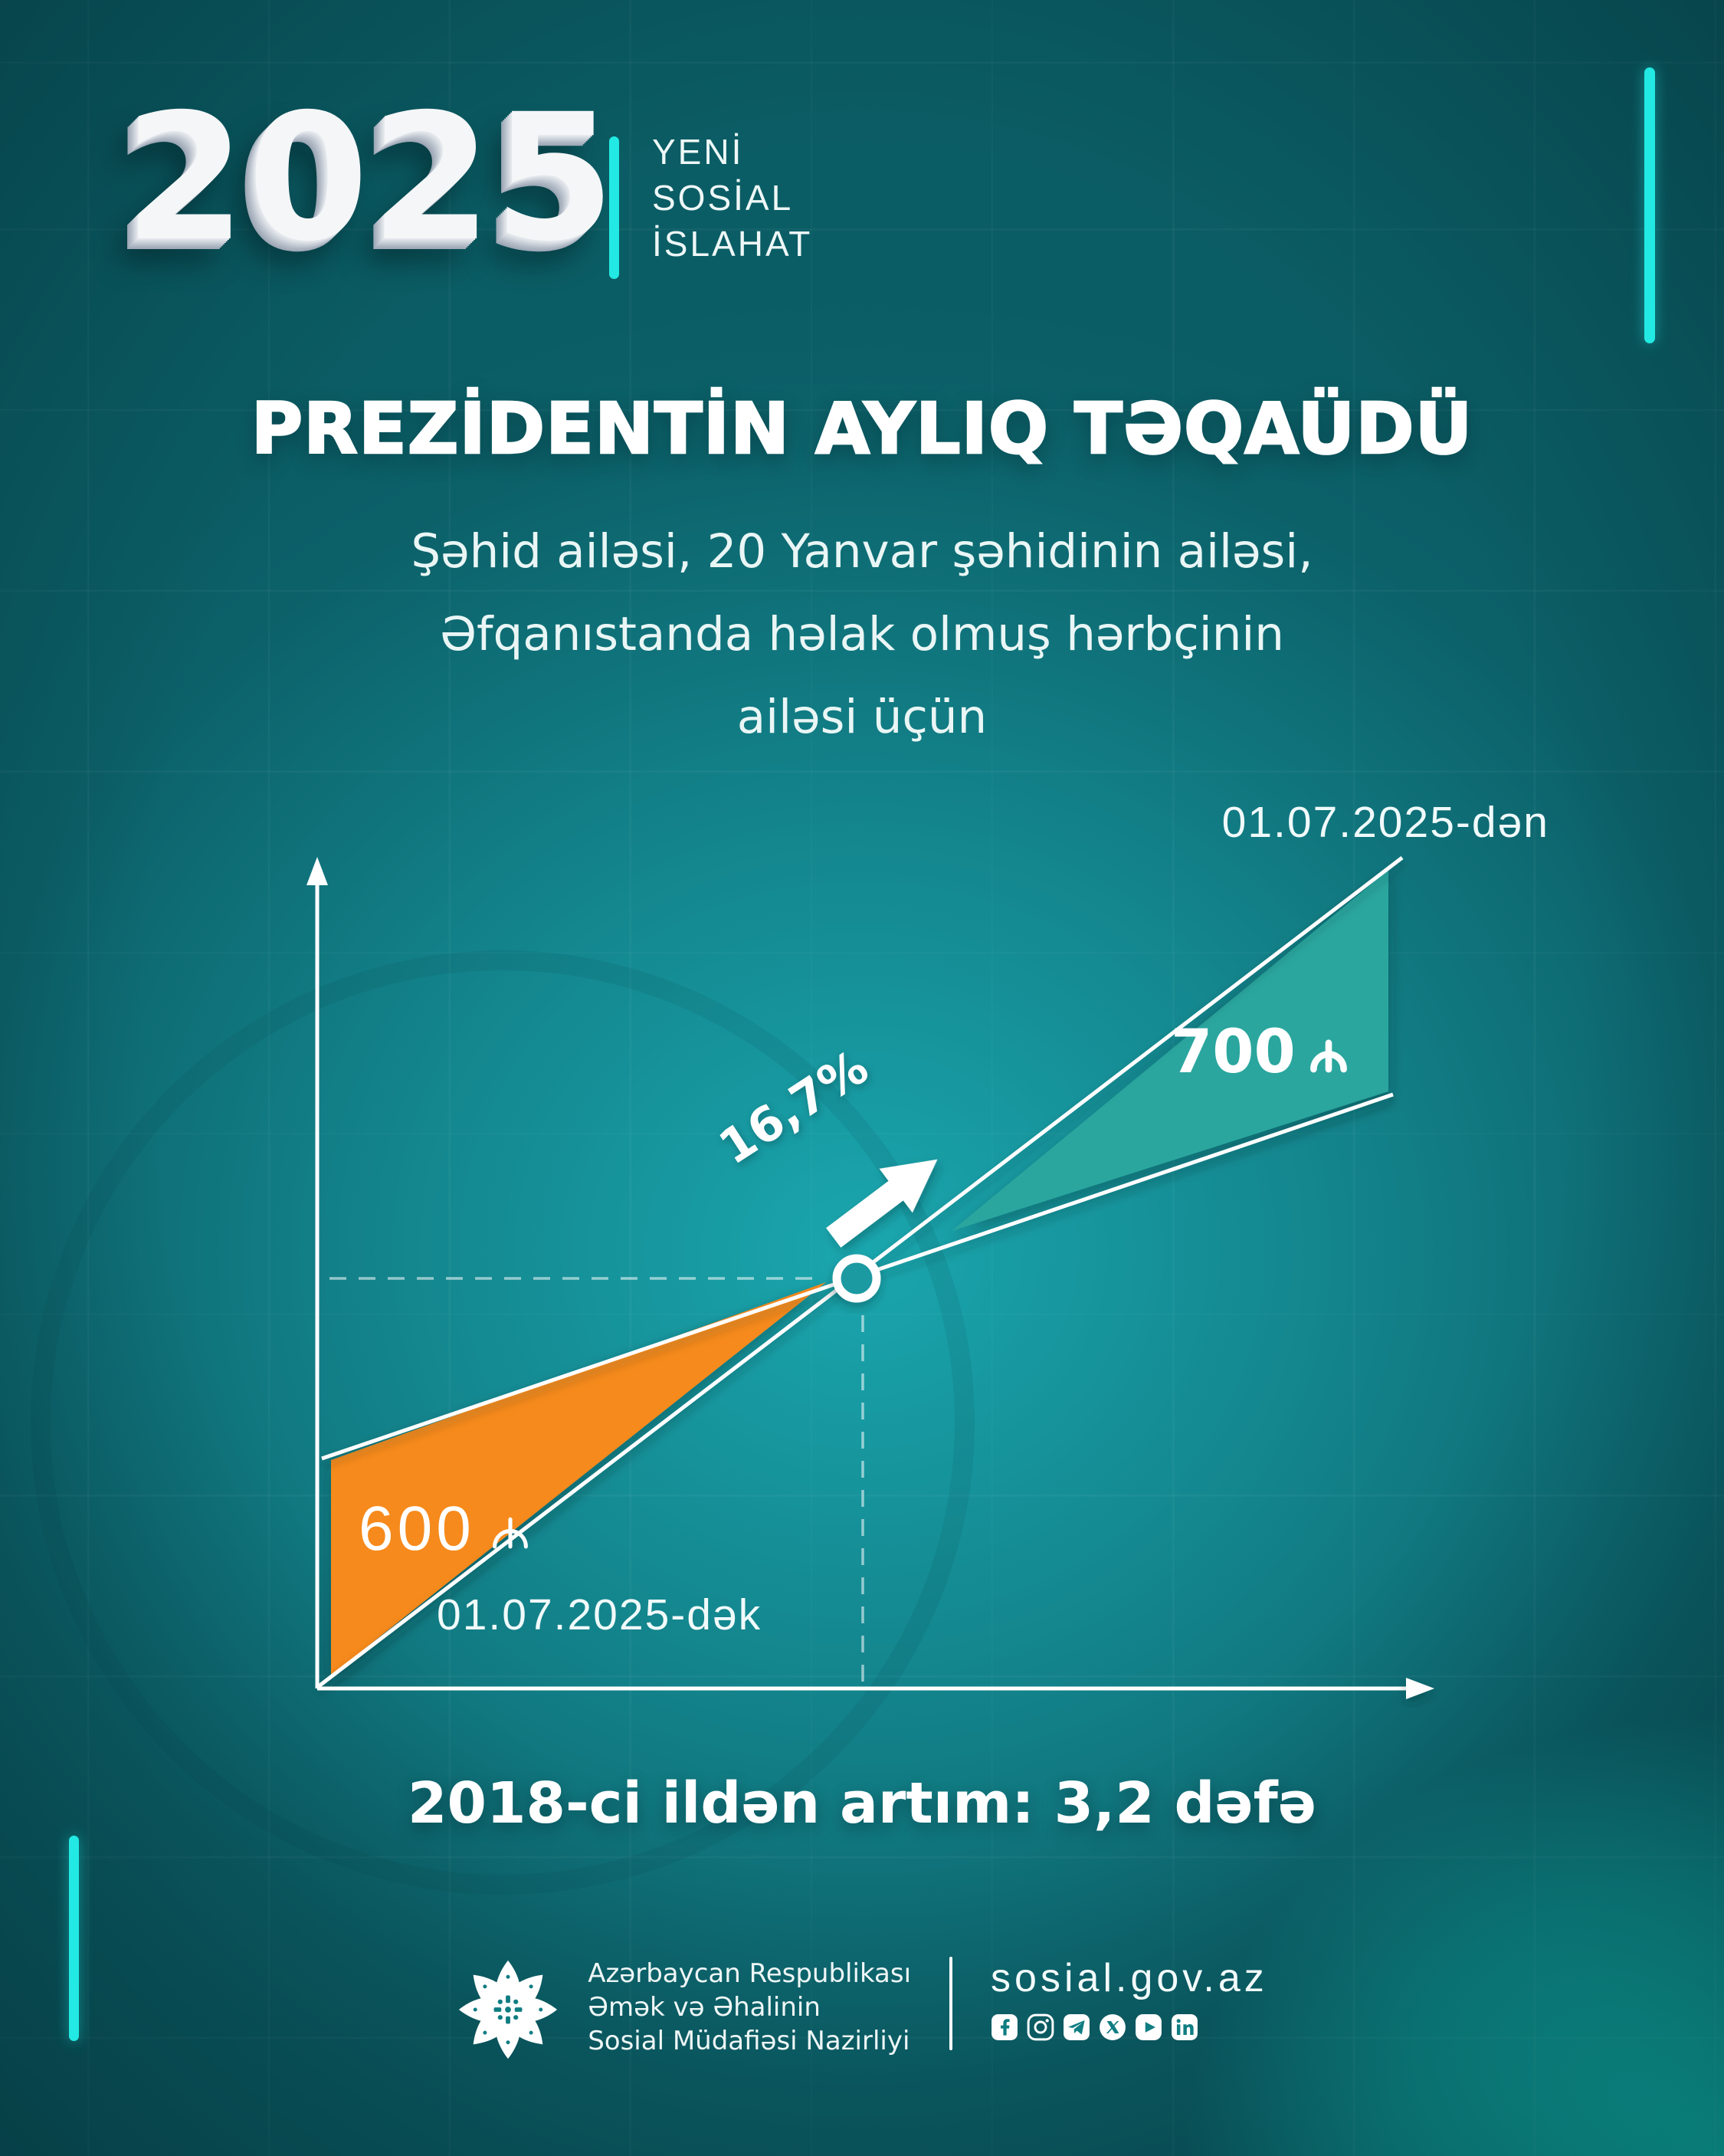 The width and height of the screenshot is (1724, 2156). I want to click on value-label-700: 700, so click(1260, 1052).